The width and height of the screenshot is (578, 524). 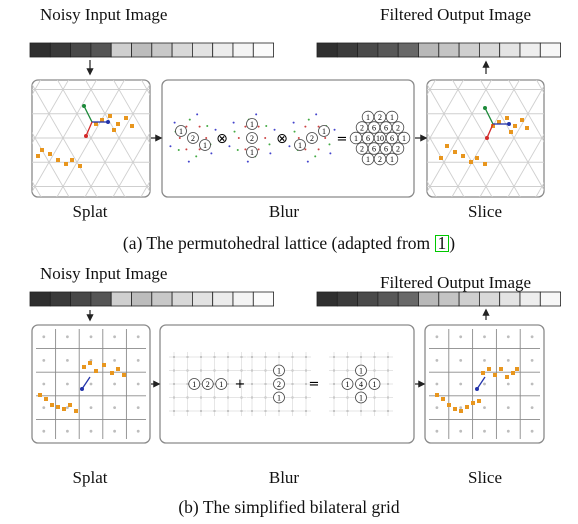 I want to click on a-input-label: Noisy Input Image, so click(x=104, y=14).